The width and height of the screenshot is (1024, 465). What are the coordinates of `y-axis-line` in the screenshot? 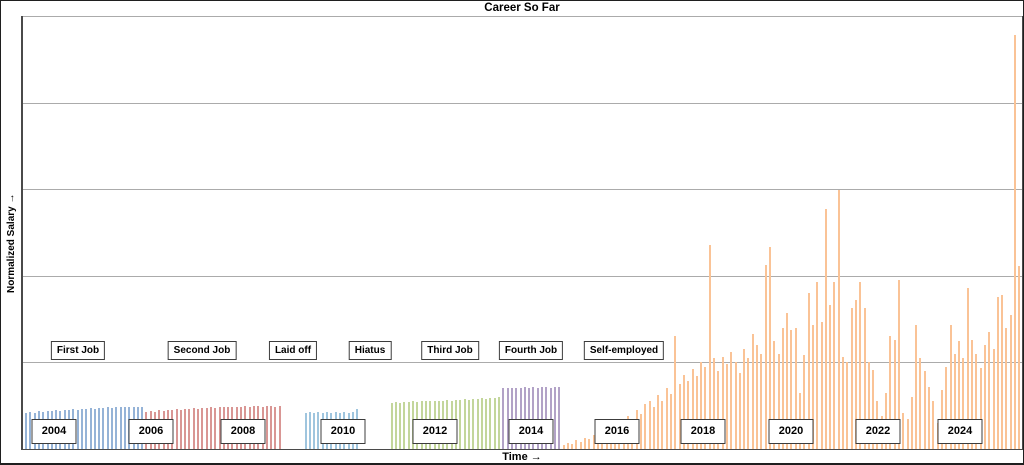 It's located at (22, 232).